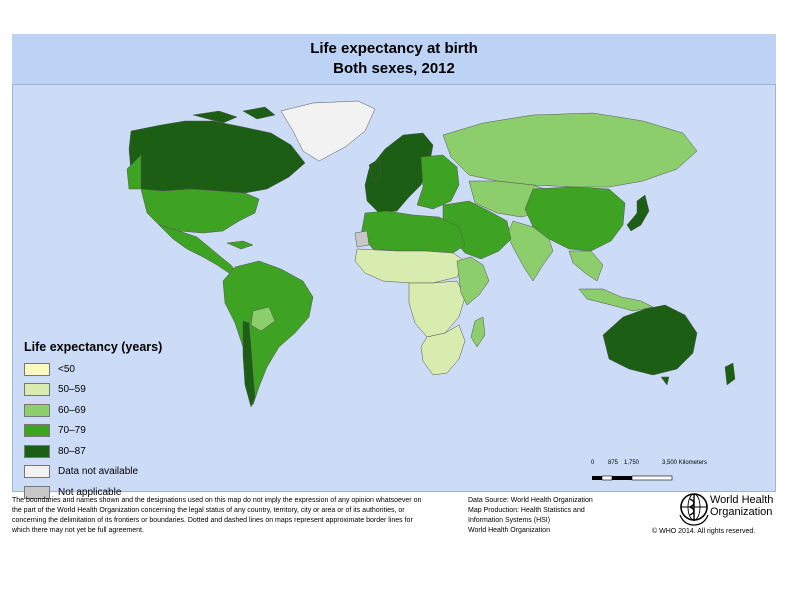  What do you see at coordinates (638, 213) in the screenshot?
I see `region-japan` at bounding box center [638, 213].